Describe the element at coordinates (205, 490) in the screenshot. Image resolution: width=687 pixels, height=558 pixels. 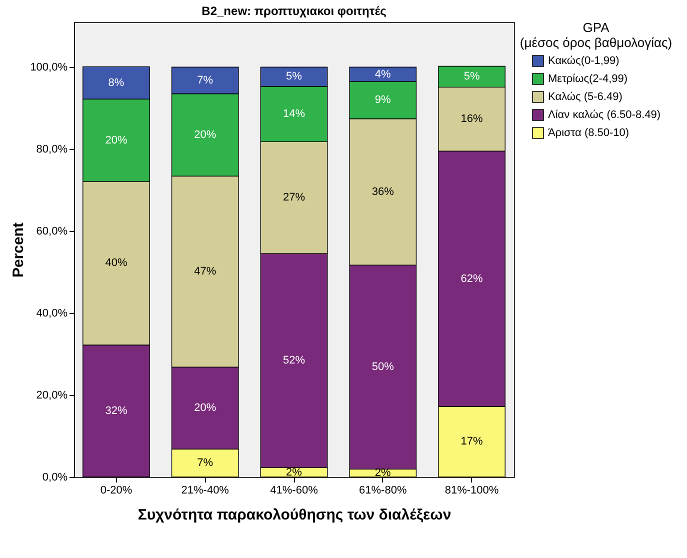
I see `x-tick-label: 21%-40%` at that location.